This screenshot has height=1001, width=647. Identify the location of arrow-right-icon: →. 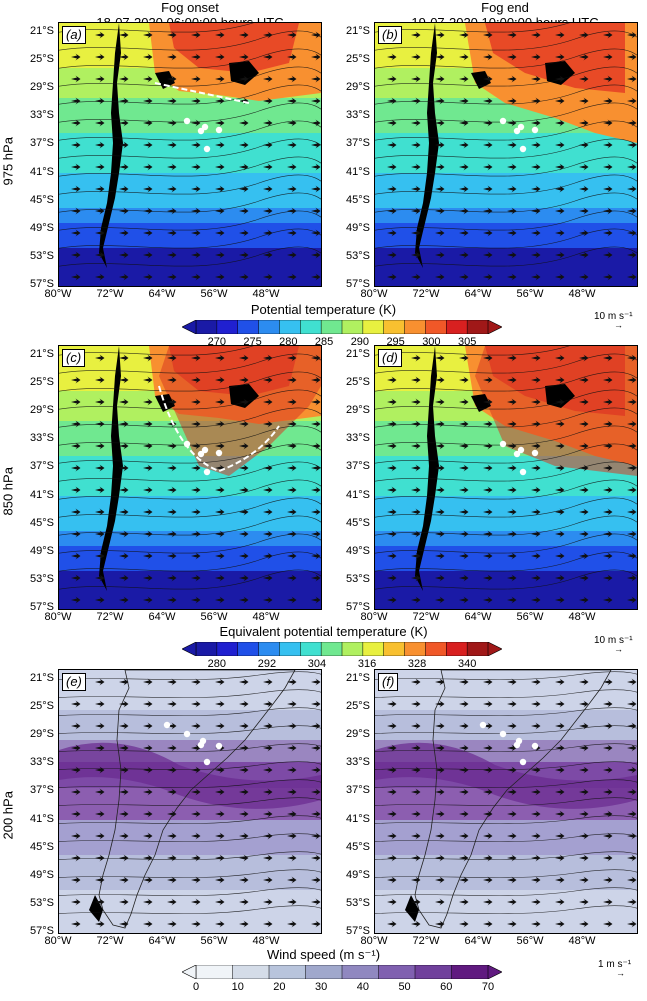
(620, 973).